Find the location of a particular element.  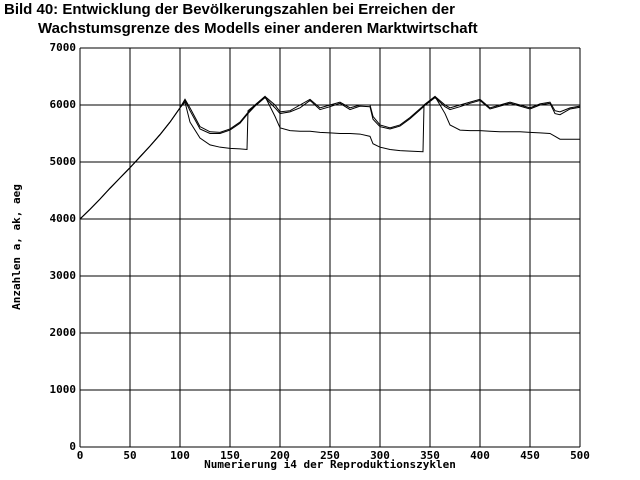

x-tick-label: 100 is located at coordinates (180, 455).